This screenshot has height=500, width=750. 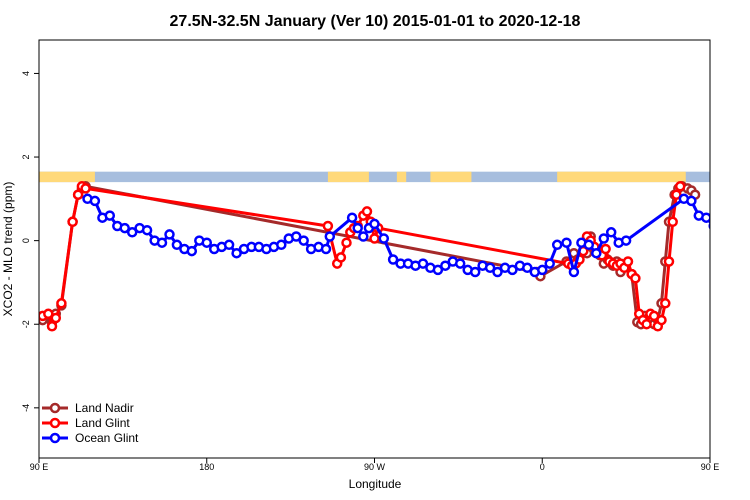 I want to click on strip-ocean, so click(x=374, y=177).